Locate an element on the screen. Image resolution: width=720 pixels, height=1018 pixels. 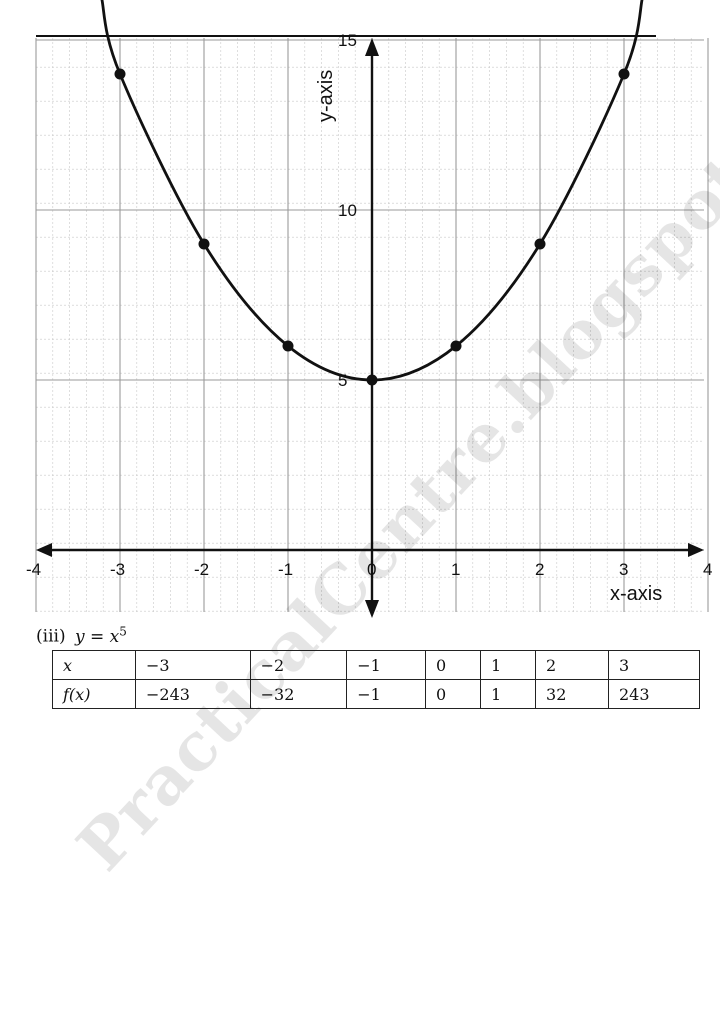
table-row: f(x) −243 −32 −1 0 1 32 243 is located at coordinates (376, 694).